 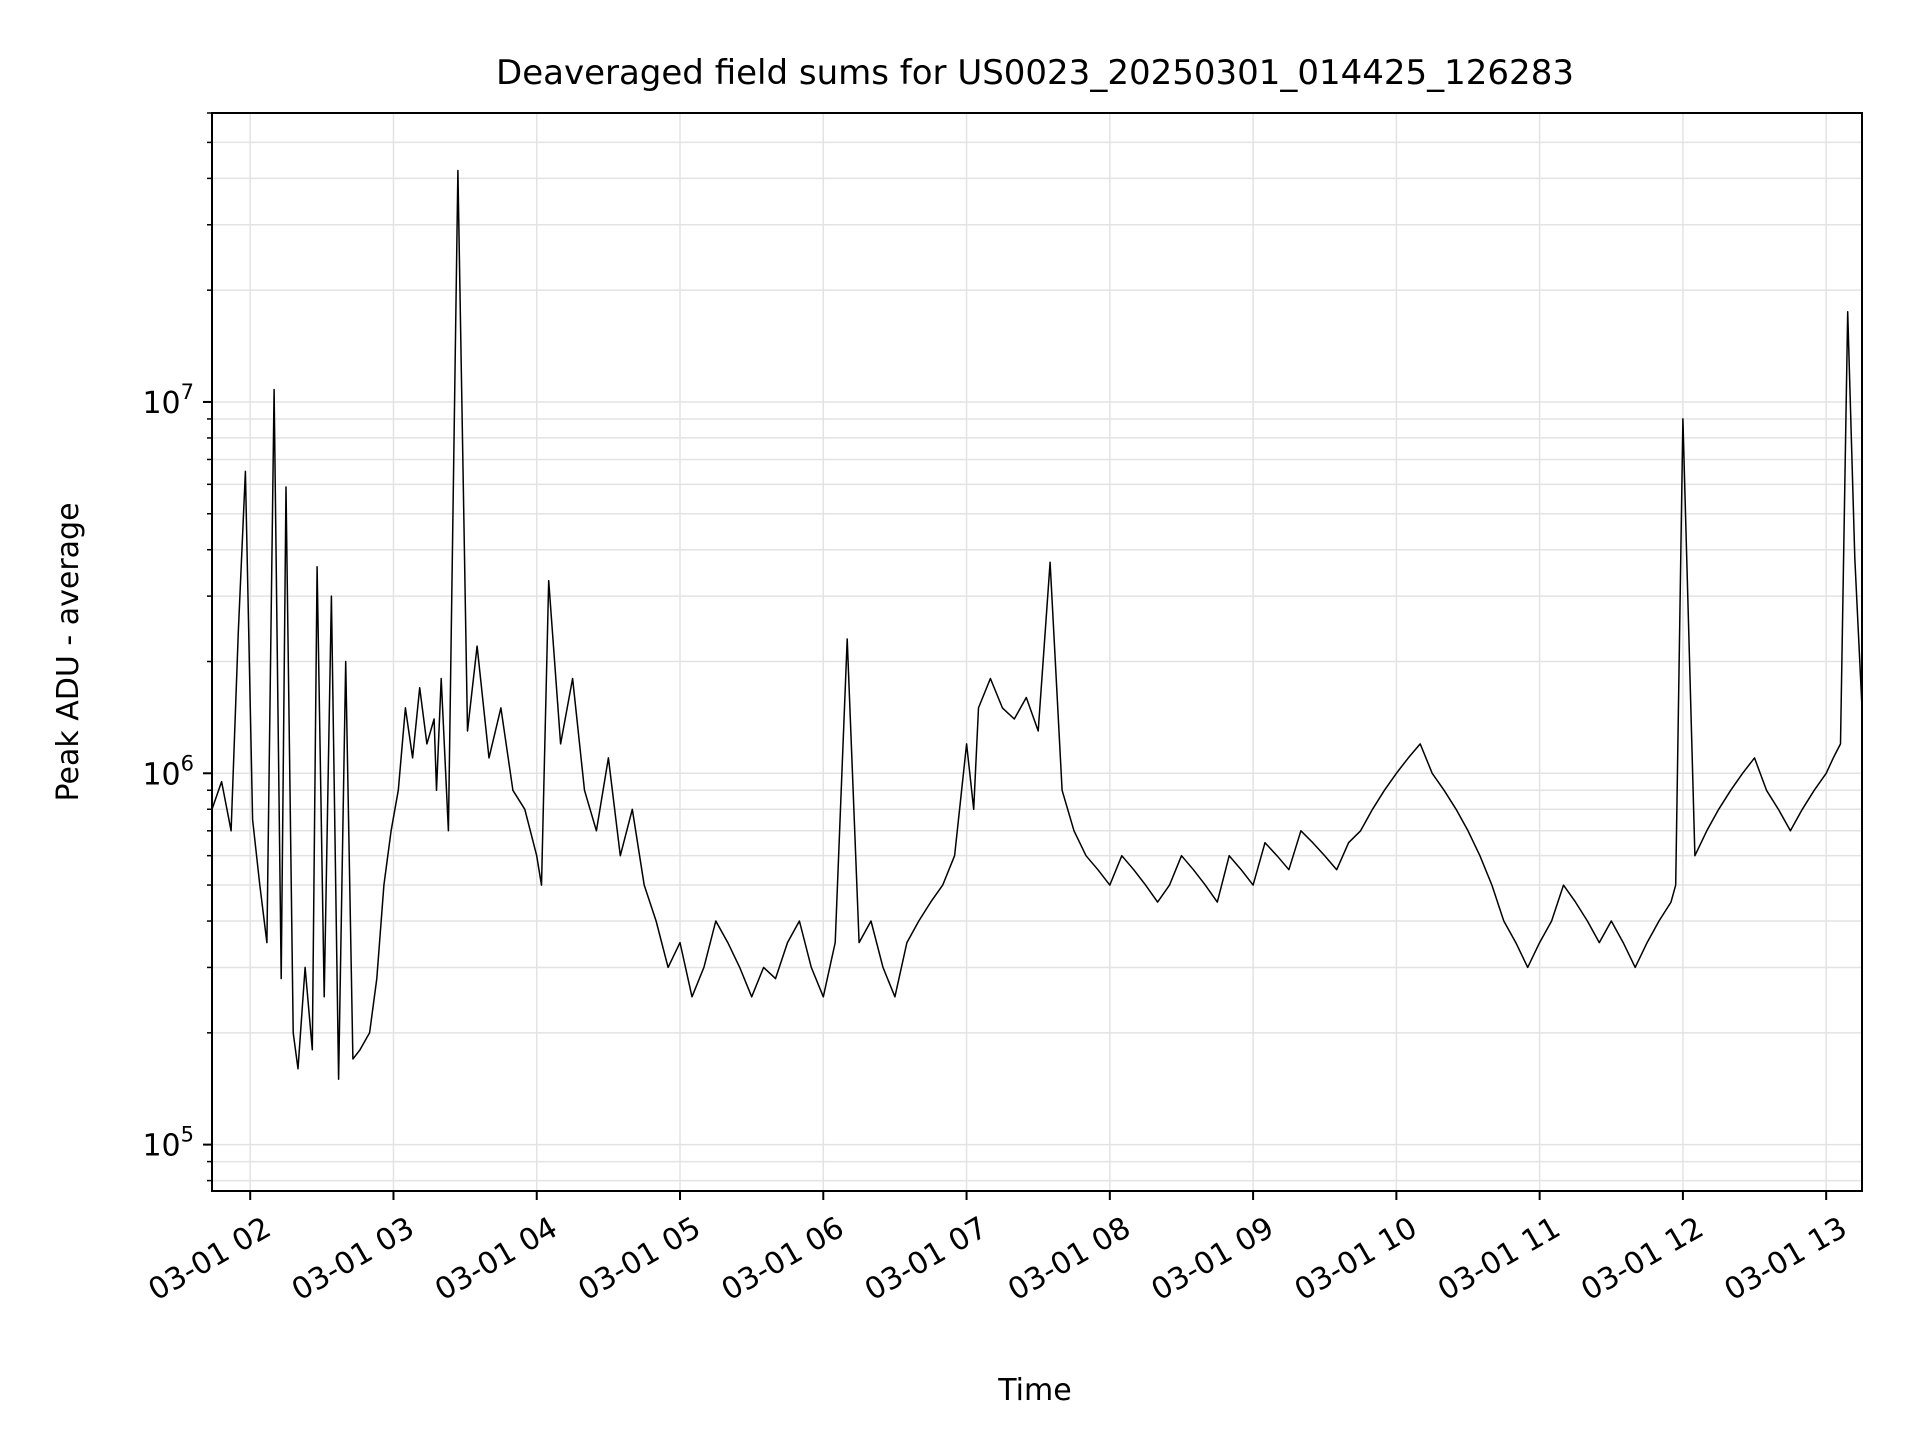 What do you see at coordinates (926, 1259) in the screenshot?
I see `x-tick-label: 03-01 07` at bounding box center [926, 1259].